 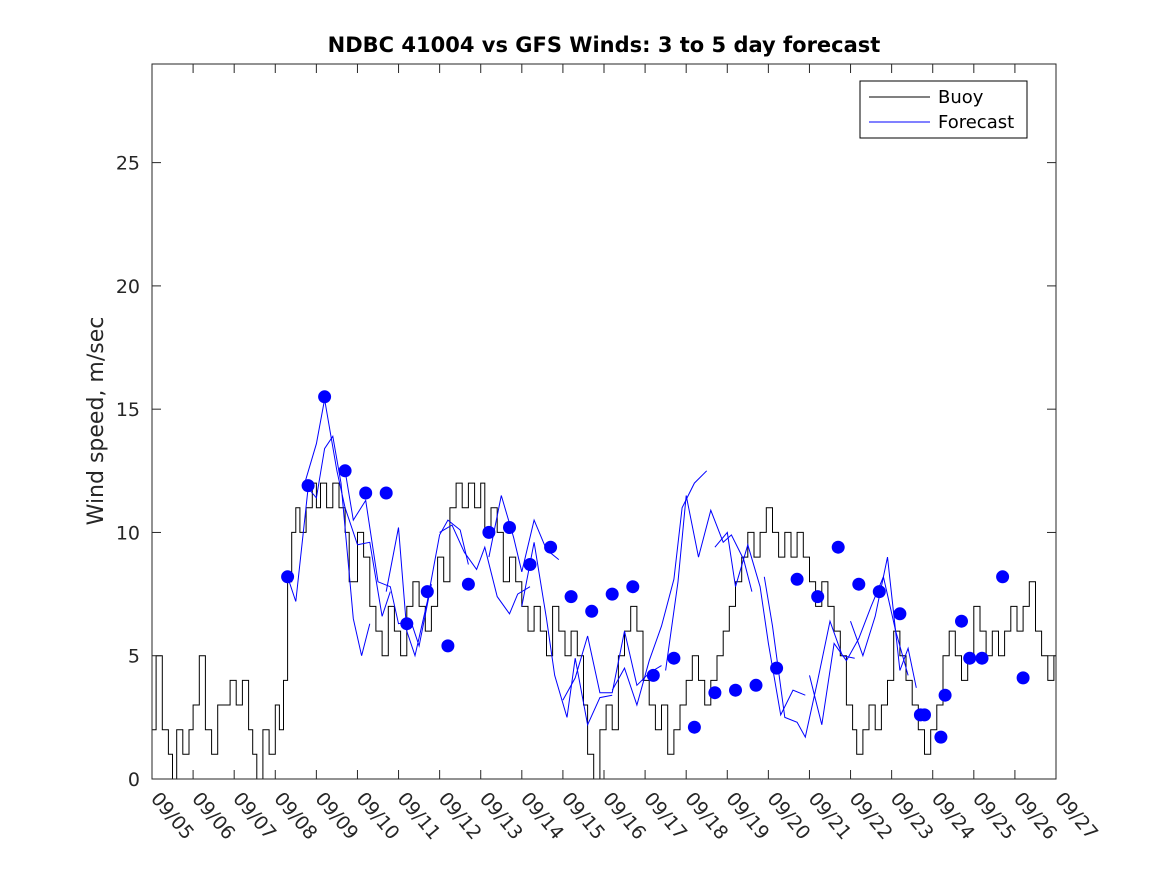 What do you see at coordinates (128, 164) in the screenshot?
I see `y-tick-label: 25` at bounding box center [128, 164].